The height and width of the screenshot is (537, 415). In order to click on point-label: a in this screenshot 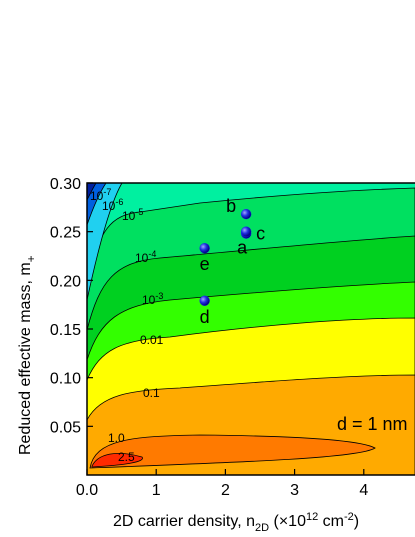, I will do `click(242, 248)`.